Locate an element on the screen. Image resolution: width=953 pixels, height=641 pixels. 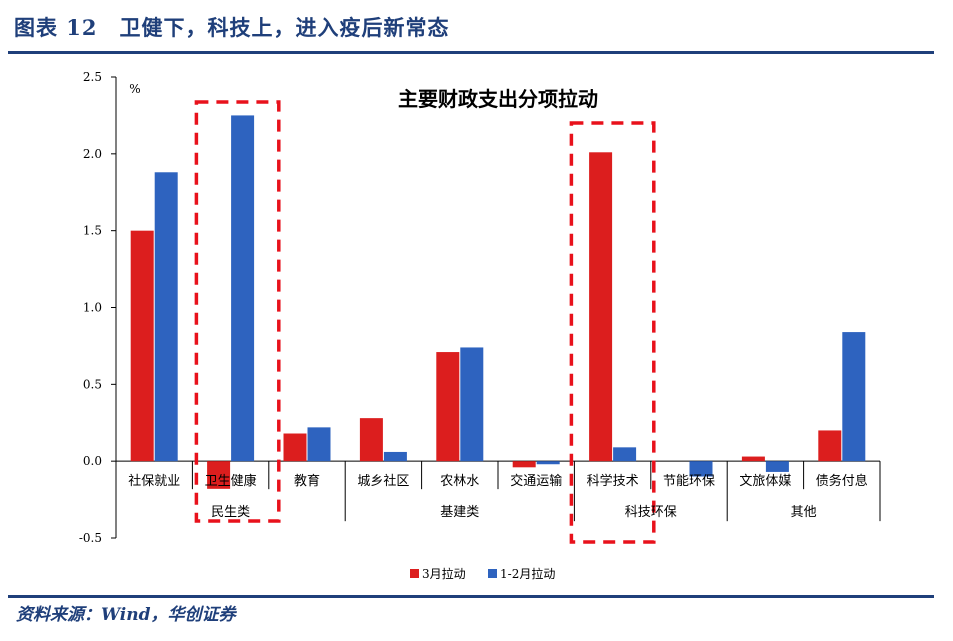
footer-rule is located at coordinates (471, 596).